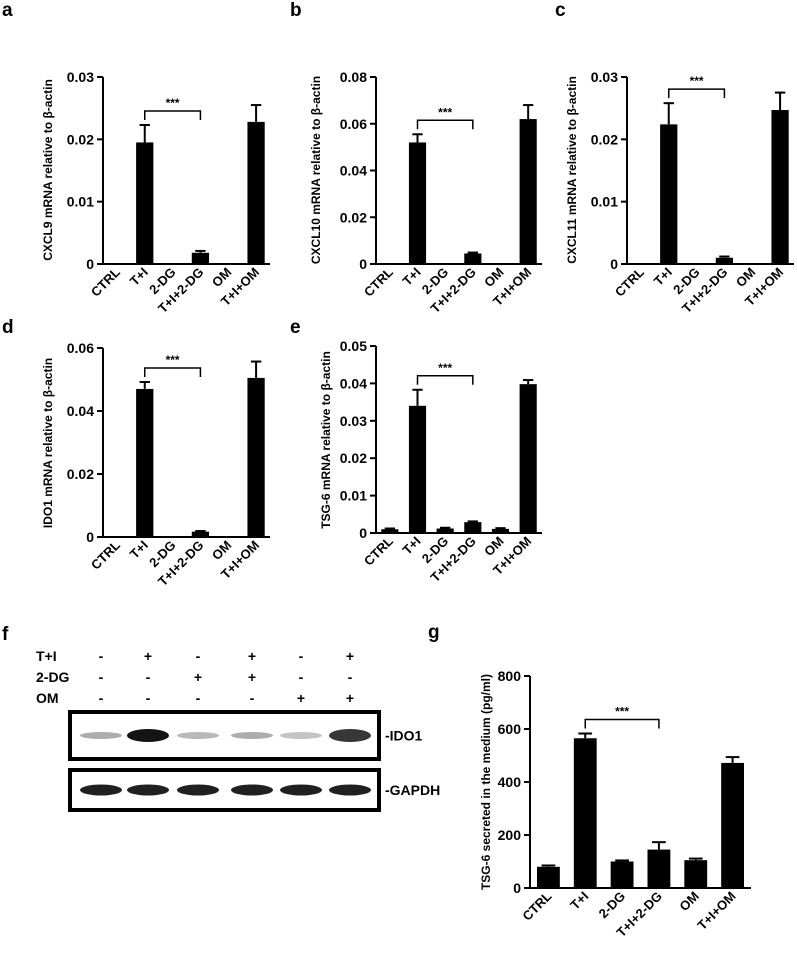 Image resolution: width=797 pixels, height=958 pixels. What do you see at coordinates (412, 790) in the screenshot?
I see `band-label: -GAPDH` at bounding box center [412, 790].